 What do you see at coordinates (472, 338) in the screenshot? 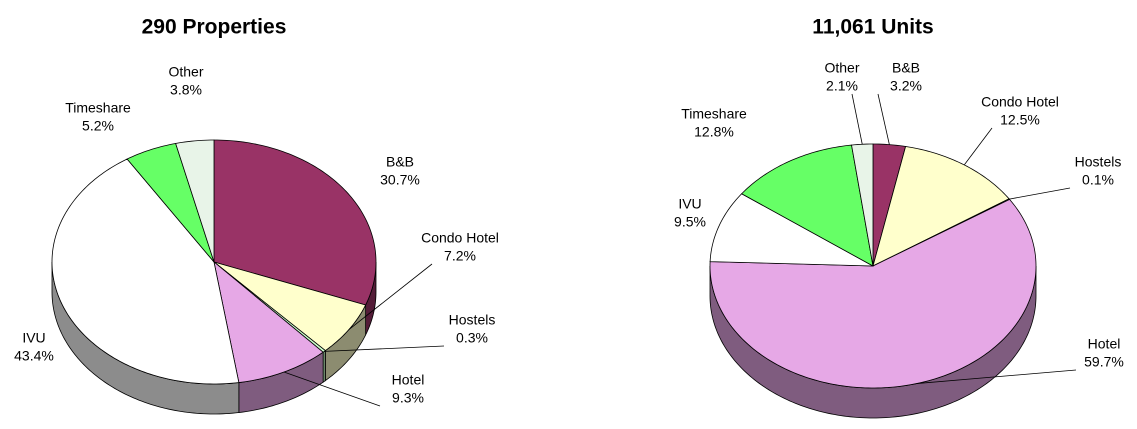
I see `value-label: 0.3%` at bounding box center [472, 338].